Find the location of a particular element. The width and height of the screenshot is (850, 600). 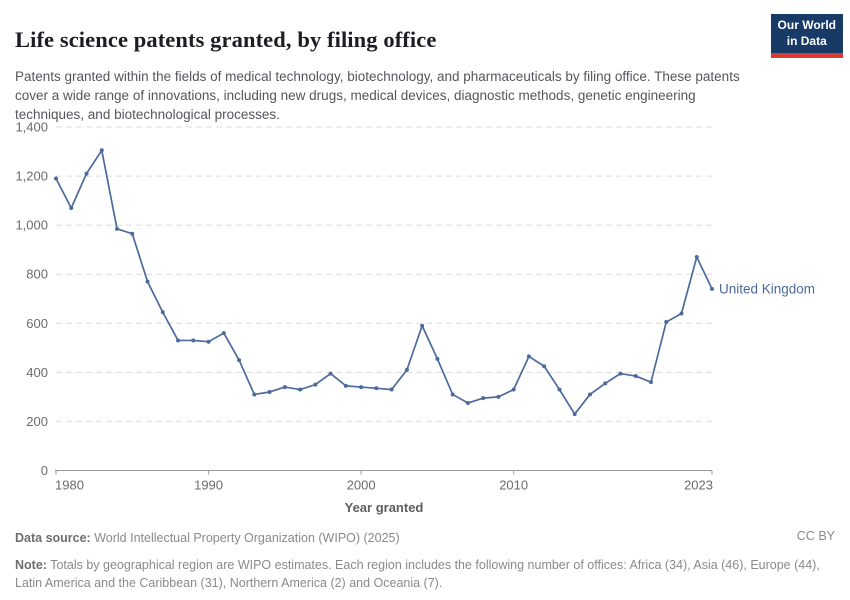

y-axis-tick-label: 200 is located at coordinates (37, 421).